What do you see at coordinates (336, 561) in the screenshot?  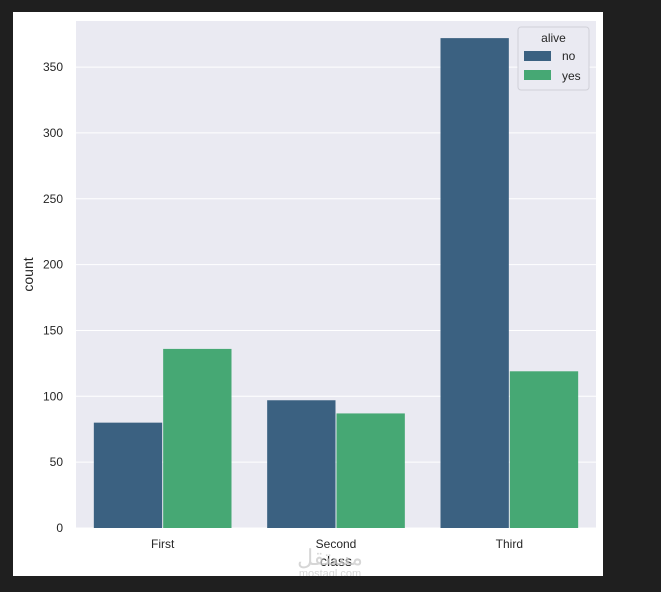 I see `x-axis-label: class` at bounding box center [336, 561].